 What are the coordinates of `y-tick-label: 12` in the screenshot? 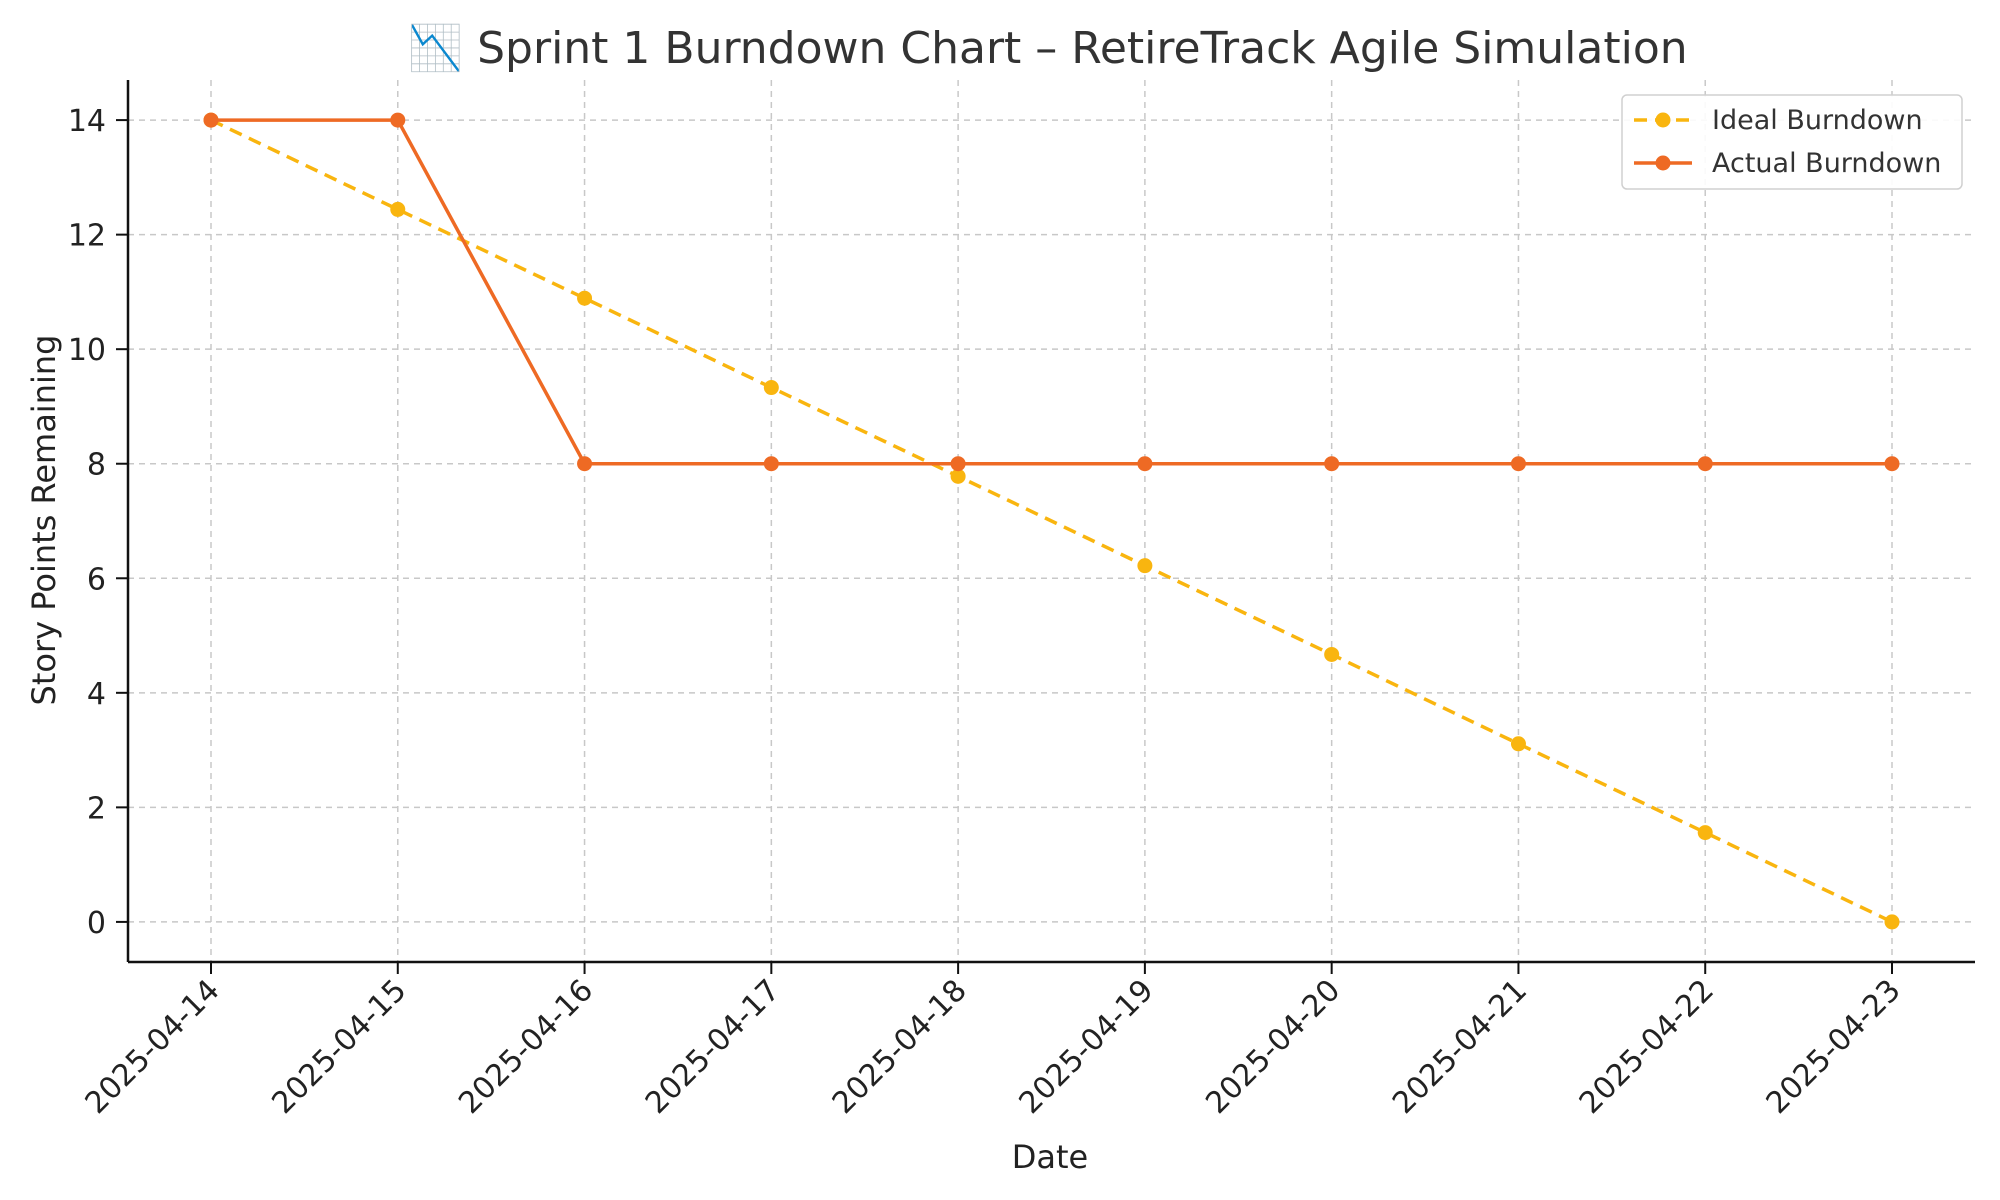 It's located at (87, 236).